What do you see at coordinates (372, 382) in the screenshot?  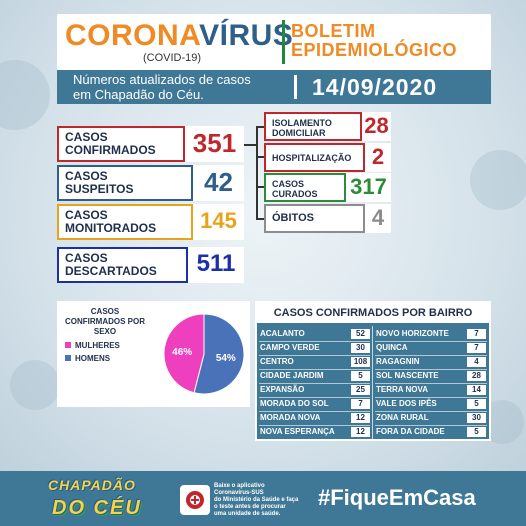 I see `column-divider` at bounding box center [372, 382].